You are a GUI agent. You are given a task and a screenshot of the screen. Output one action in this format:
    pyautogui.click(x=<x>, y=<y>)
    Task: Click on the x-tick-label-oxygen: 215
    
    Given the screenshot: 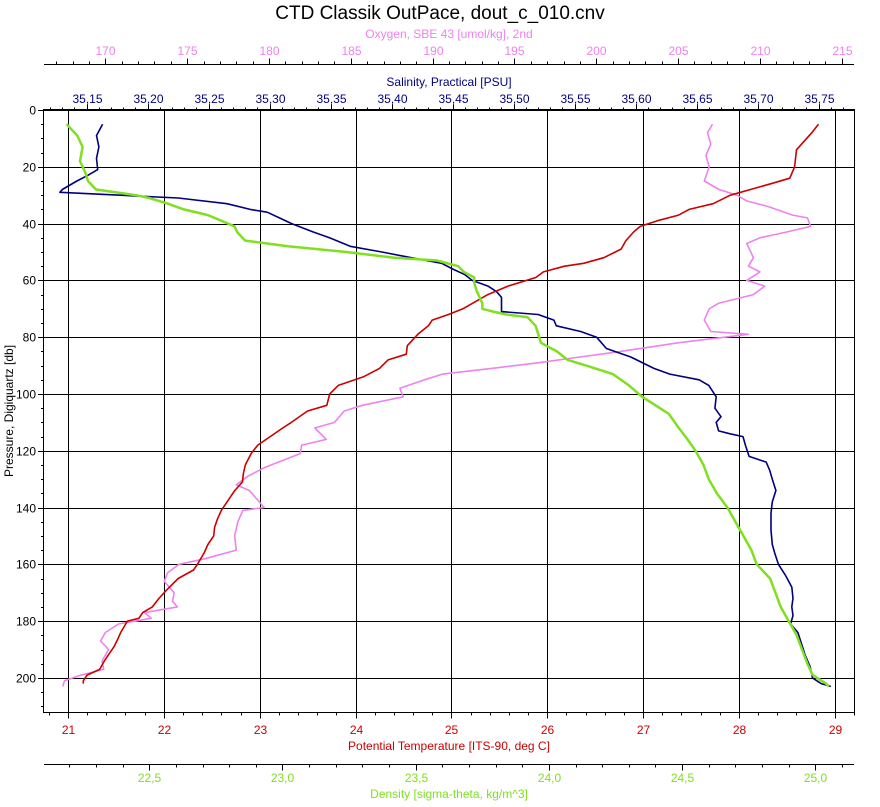 What is the action you would take?
    pyautogui.click(x=842, y=51)
    